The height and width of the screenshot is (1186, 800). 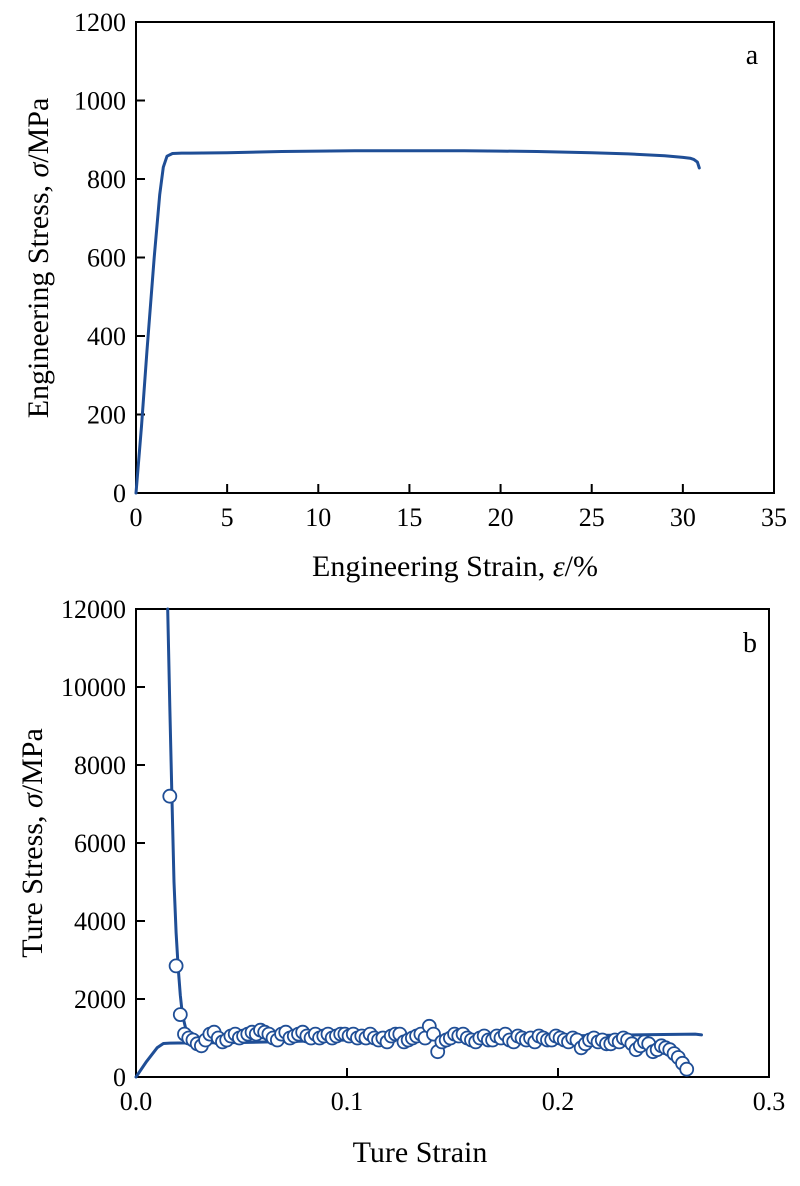 I want to click on panel-a-ylabel: Engineering Stress, σ/MPa, so click(x=38, y=258).